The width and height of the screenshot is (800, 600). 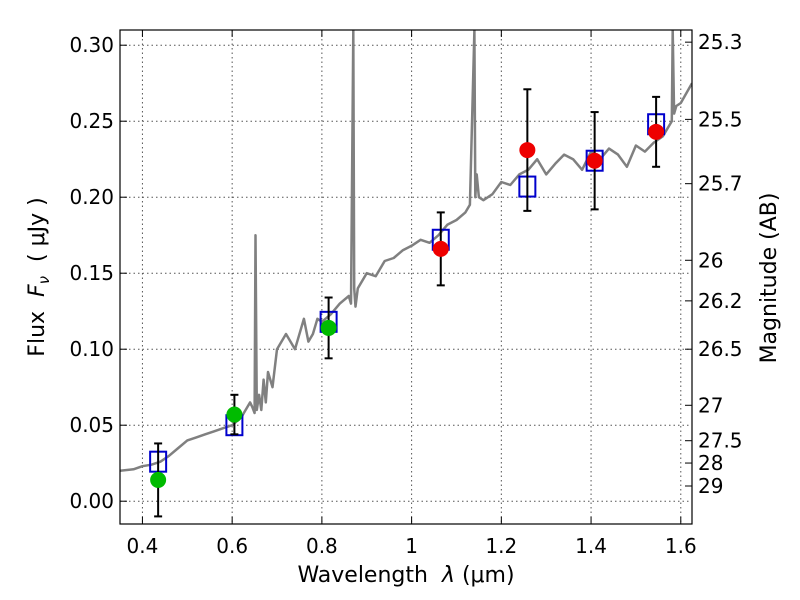 What do you see at coordinates (232, 546) in the screenshot?
I see `x-tick-label: 0.6` at bounding box center [232, 546].